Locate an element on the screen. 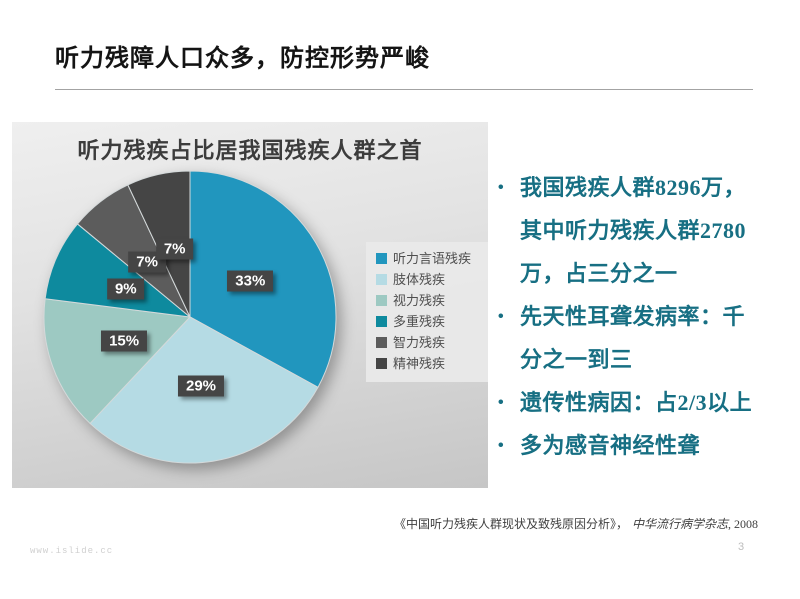 The height and width of the screenshot is (599, 800). legend-label: 智力残疾 is located at coordinates (419, 342).